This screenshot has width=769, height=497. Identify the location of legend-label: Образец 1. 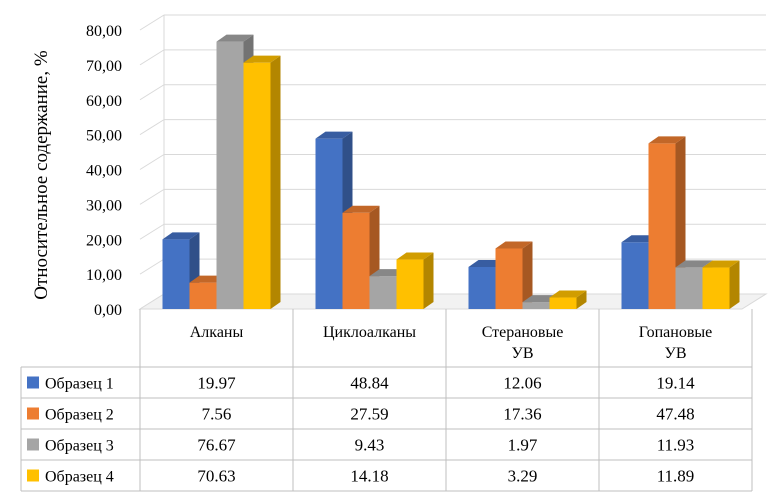
(79, 384).